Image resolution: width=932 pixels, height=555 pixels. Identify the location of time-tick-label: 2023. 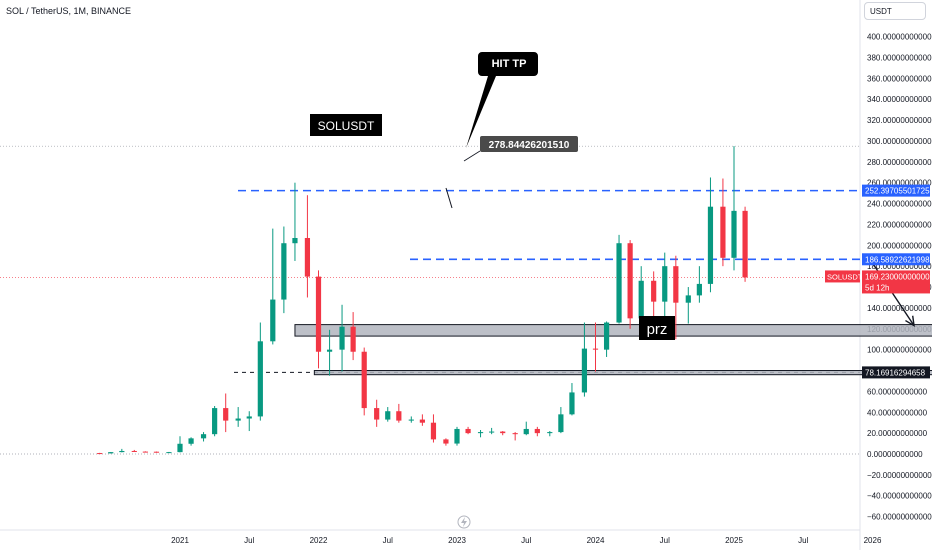
(457, 540).